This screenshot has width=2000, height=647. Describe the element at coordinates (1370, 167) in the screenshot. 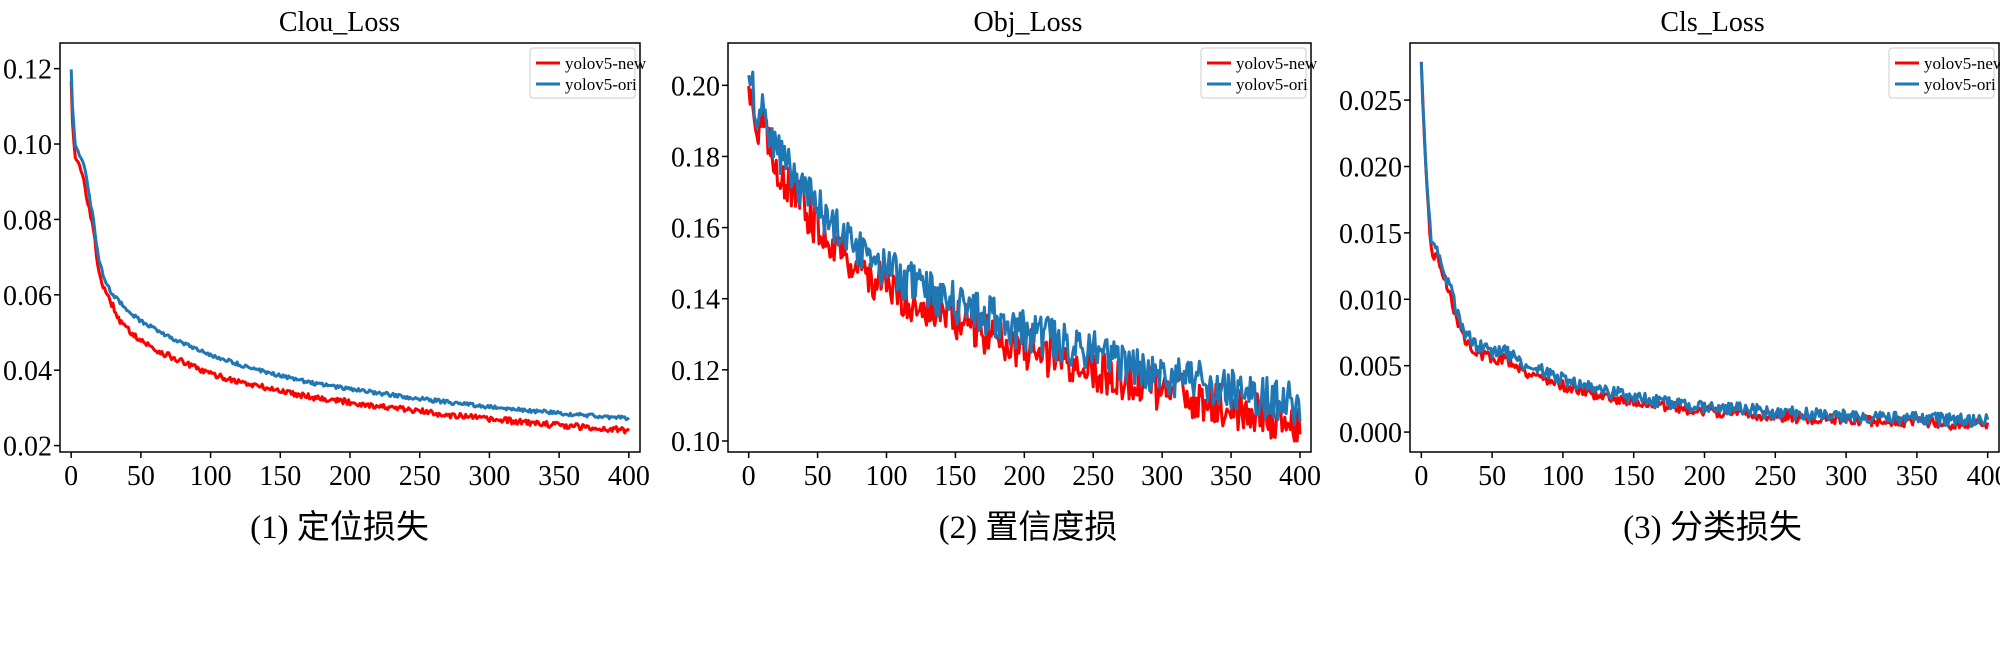

I see `y-tick-label: 0.020` at that location.